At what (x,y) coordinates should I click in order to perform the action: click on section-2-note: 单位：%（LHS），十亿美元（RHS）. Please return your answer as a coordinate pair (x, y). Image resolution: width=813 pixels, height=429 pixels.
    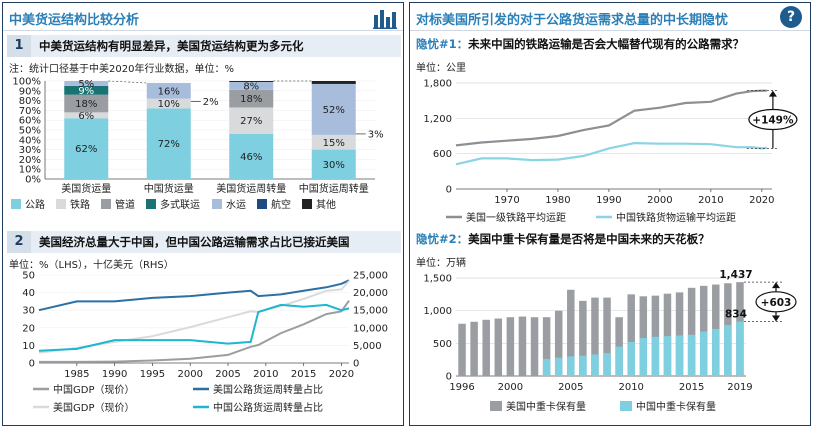
    Looking at the image, I should click on (91, 265).